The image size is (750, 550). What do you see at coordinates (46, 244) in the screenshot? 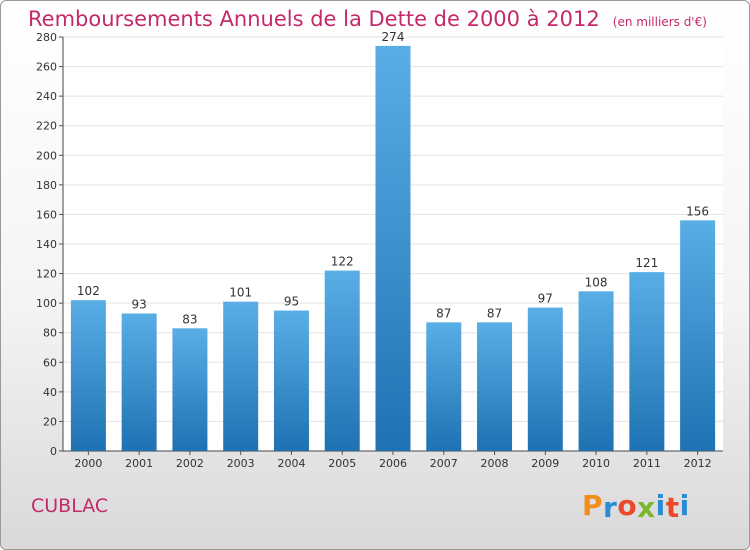
I see `y-tick-label: 140` at bounding box center [46, 244].